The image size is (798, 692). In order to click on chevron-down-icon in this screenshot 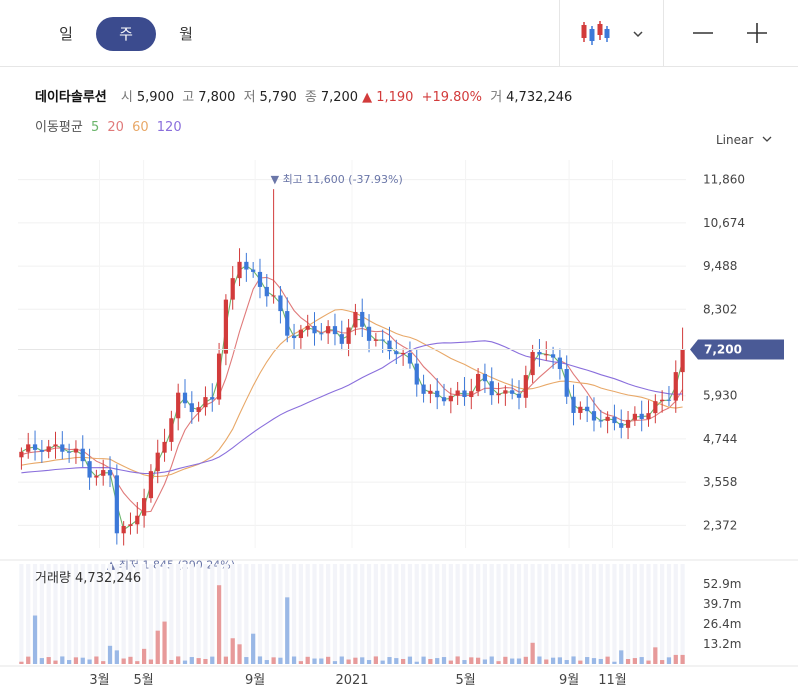, I will do `click(638, 33)`.